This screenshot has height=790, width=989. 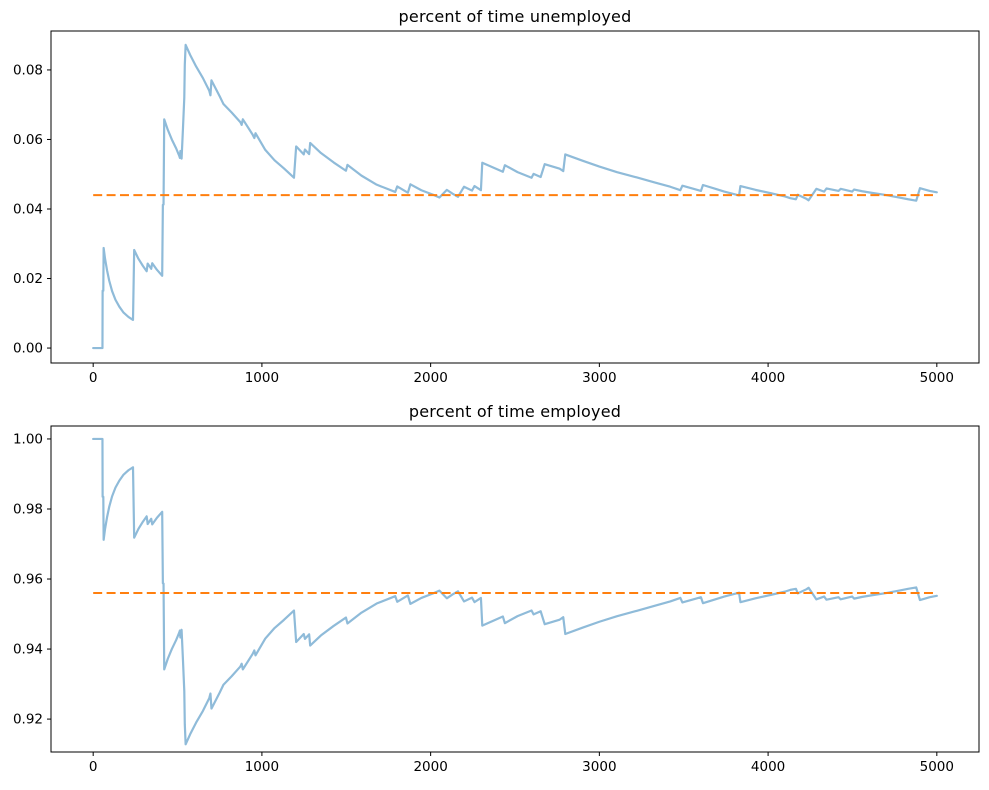 I want to click on y-tick-label: 0.06, so click(x=28, y=140).